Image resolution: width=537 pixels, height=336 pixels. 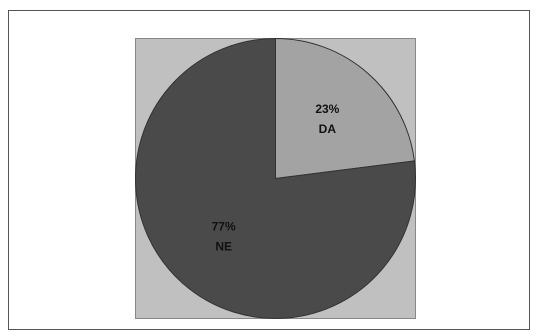 I want to click on slice-category-label: NE, so click(x=223, y=246).